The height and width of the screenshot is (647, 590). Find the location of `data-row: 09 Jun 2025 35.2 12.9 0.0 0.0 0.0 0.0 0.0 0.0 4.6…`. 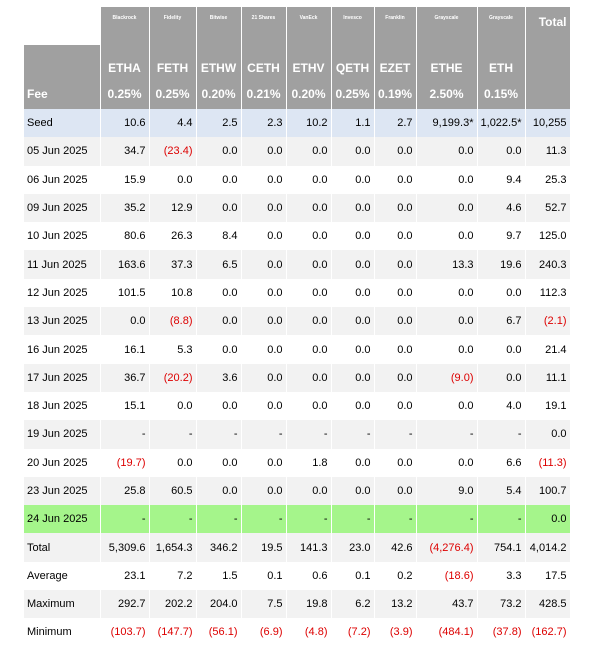

data-row: 09 Jun 2025 35.2 12.9 0.0 0.0 0.0 0.0 0.0 0.0 4.6… is located at coordinates (297, 208).